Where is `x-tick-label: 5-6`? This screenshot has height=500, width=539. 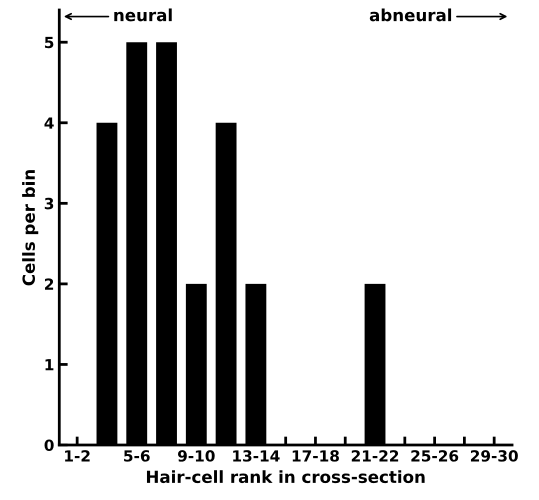
x-tick-label: 5-6 is located at coordinates (137, 456).